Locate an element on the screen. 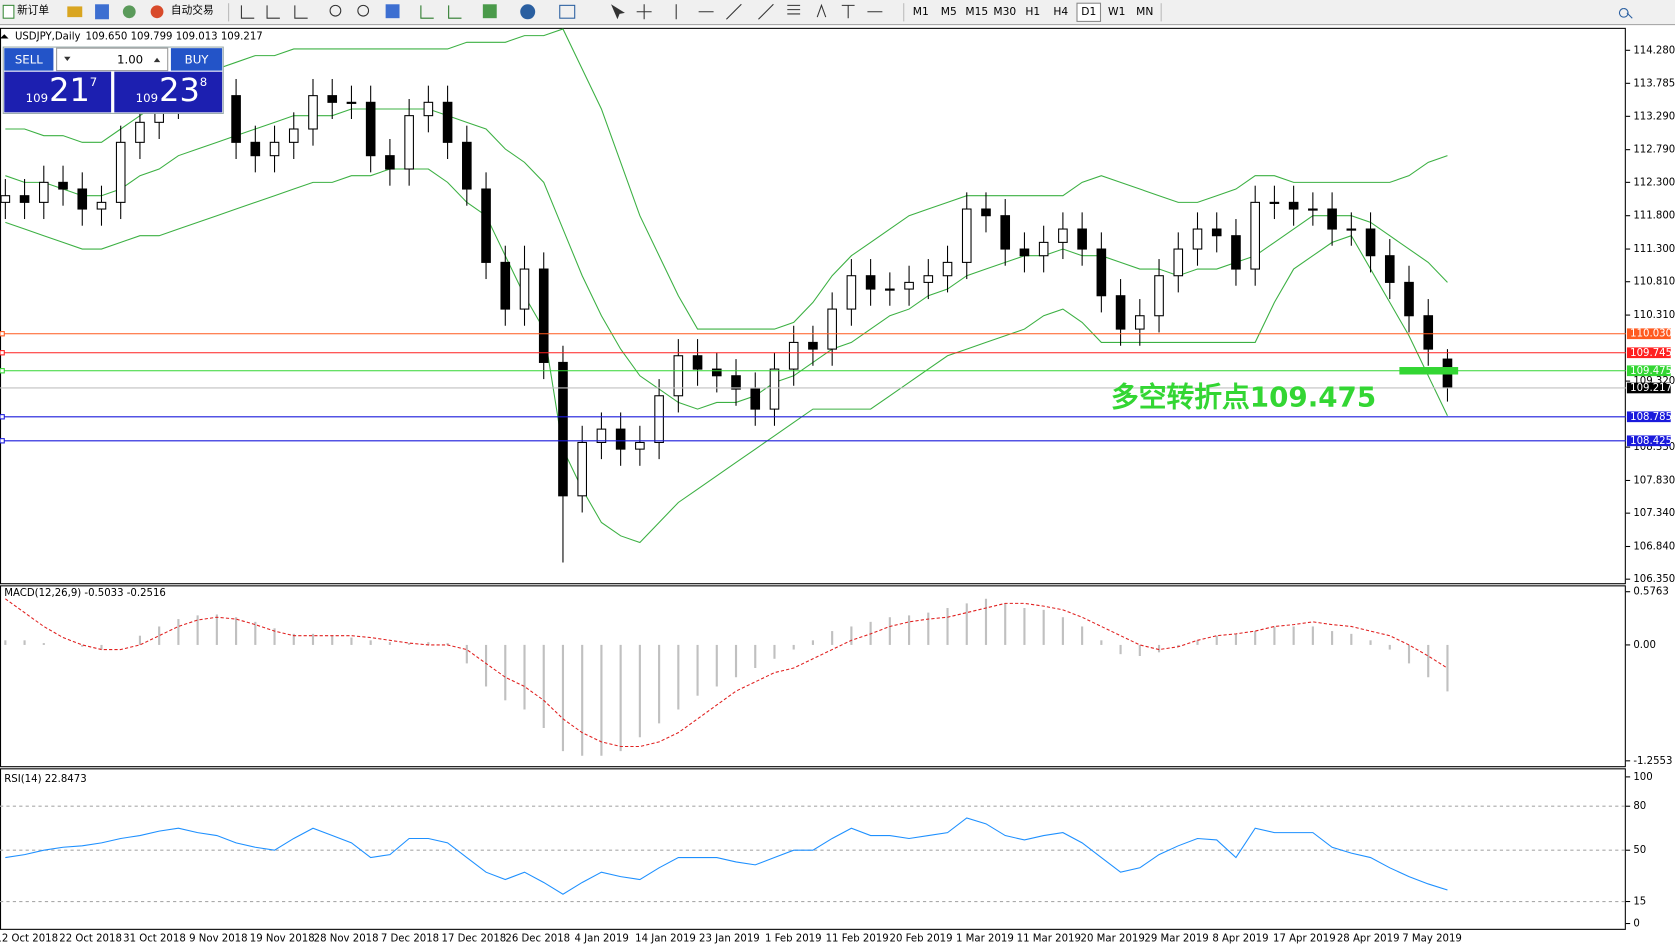  trade-panel: SELL 1.00 BUY 109 21 7 109 23 8 is located at coordinates (113, 80).